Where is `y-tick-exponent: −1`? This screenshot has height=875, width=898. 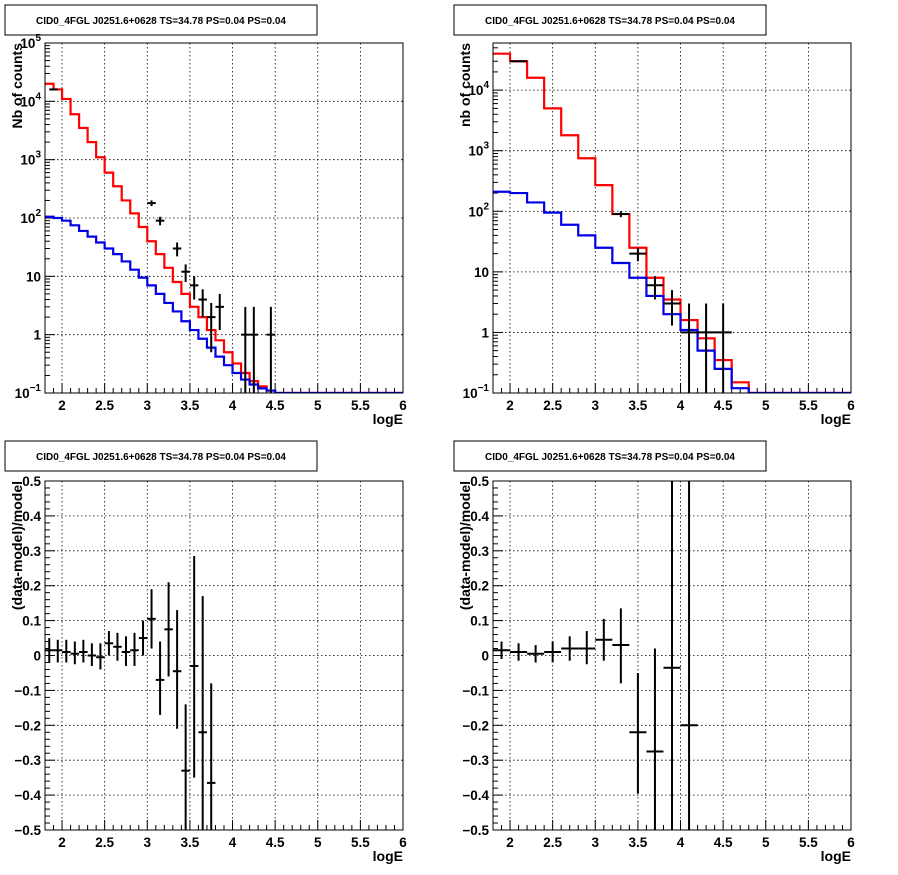
y-tick-exponent: −1 is located at coordinates (484, 388).